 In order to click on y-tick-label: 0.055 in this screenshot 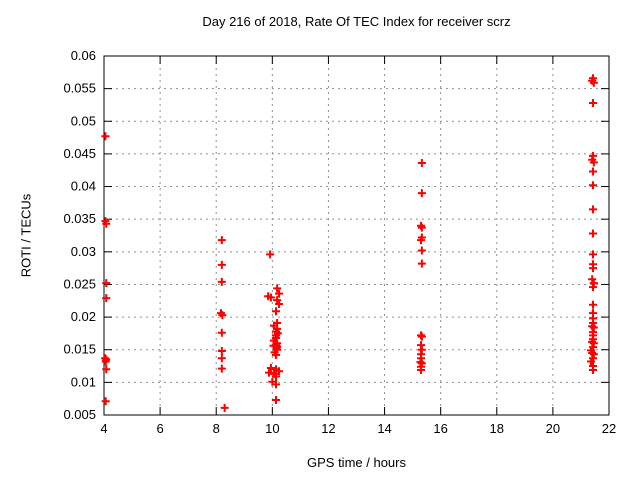, I will do `click(79, 88)`.